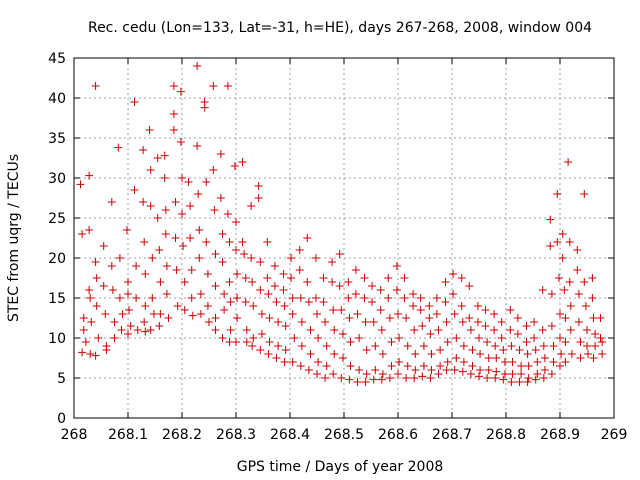 Image resolution: width=640 pixels, height=480 pixels. Describe the element at coordinates (57, 299) in the screenshot. I see `y-tick-label: 15` at that location.